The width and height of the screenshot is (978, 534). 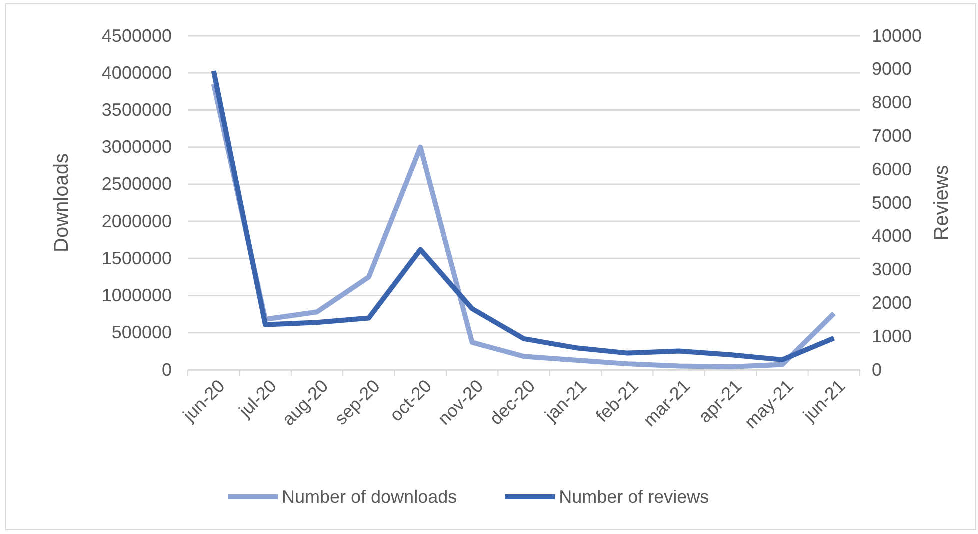 I want to click on y2-tick-label: 4000, so click(x=892, y=236).